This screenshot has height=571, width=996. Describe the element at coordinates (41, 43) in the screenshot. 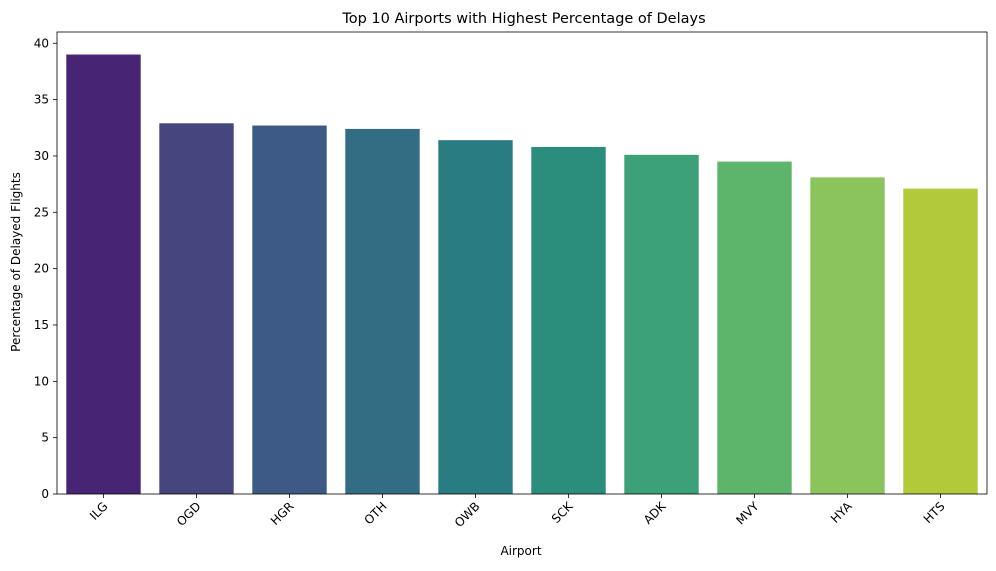

I see `y-tick-label: 40` at that location.